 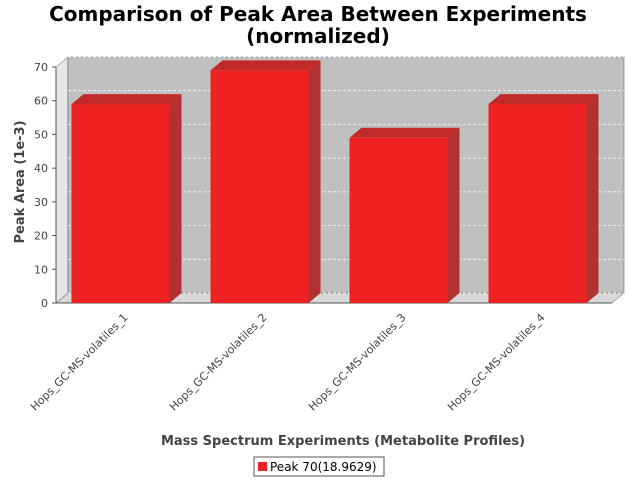 I want to click on x-tick-label: Hops_GC-MS-volatiles_2, so click(x=218, y=362).